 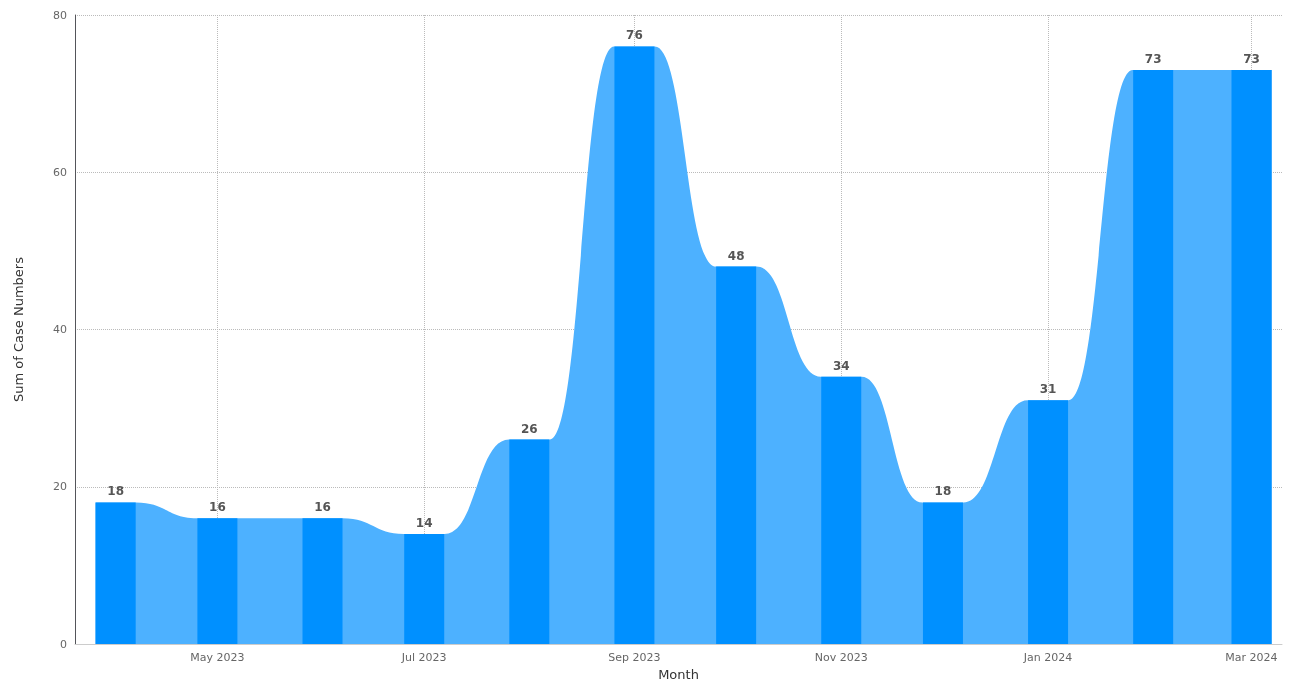 What do you see at coordinates (678, 674) in the screenshot?
I see `x-axis-title: Month` at bounding box center [678, 674].